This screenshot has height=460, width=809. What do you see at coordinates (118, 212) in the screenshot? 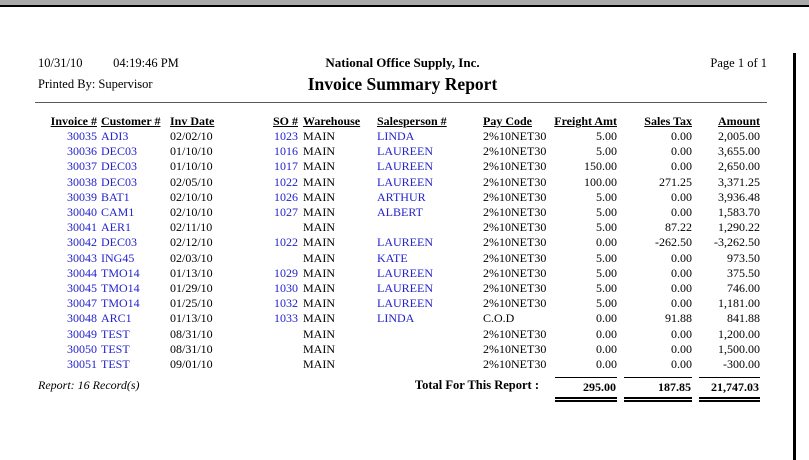
I see `customer-number-link: CAM1` at bounding box center [118, 212].